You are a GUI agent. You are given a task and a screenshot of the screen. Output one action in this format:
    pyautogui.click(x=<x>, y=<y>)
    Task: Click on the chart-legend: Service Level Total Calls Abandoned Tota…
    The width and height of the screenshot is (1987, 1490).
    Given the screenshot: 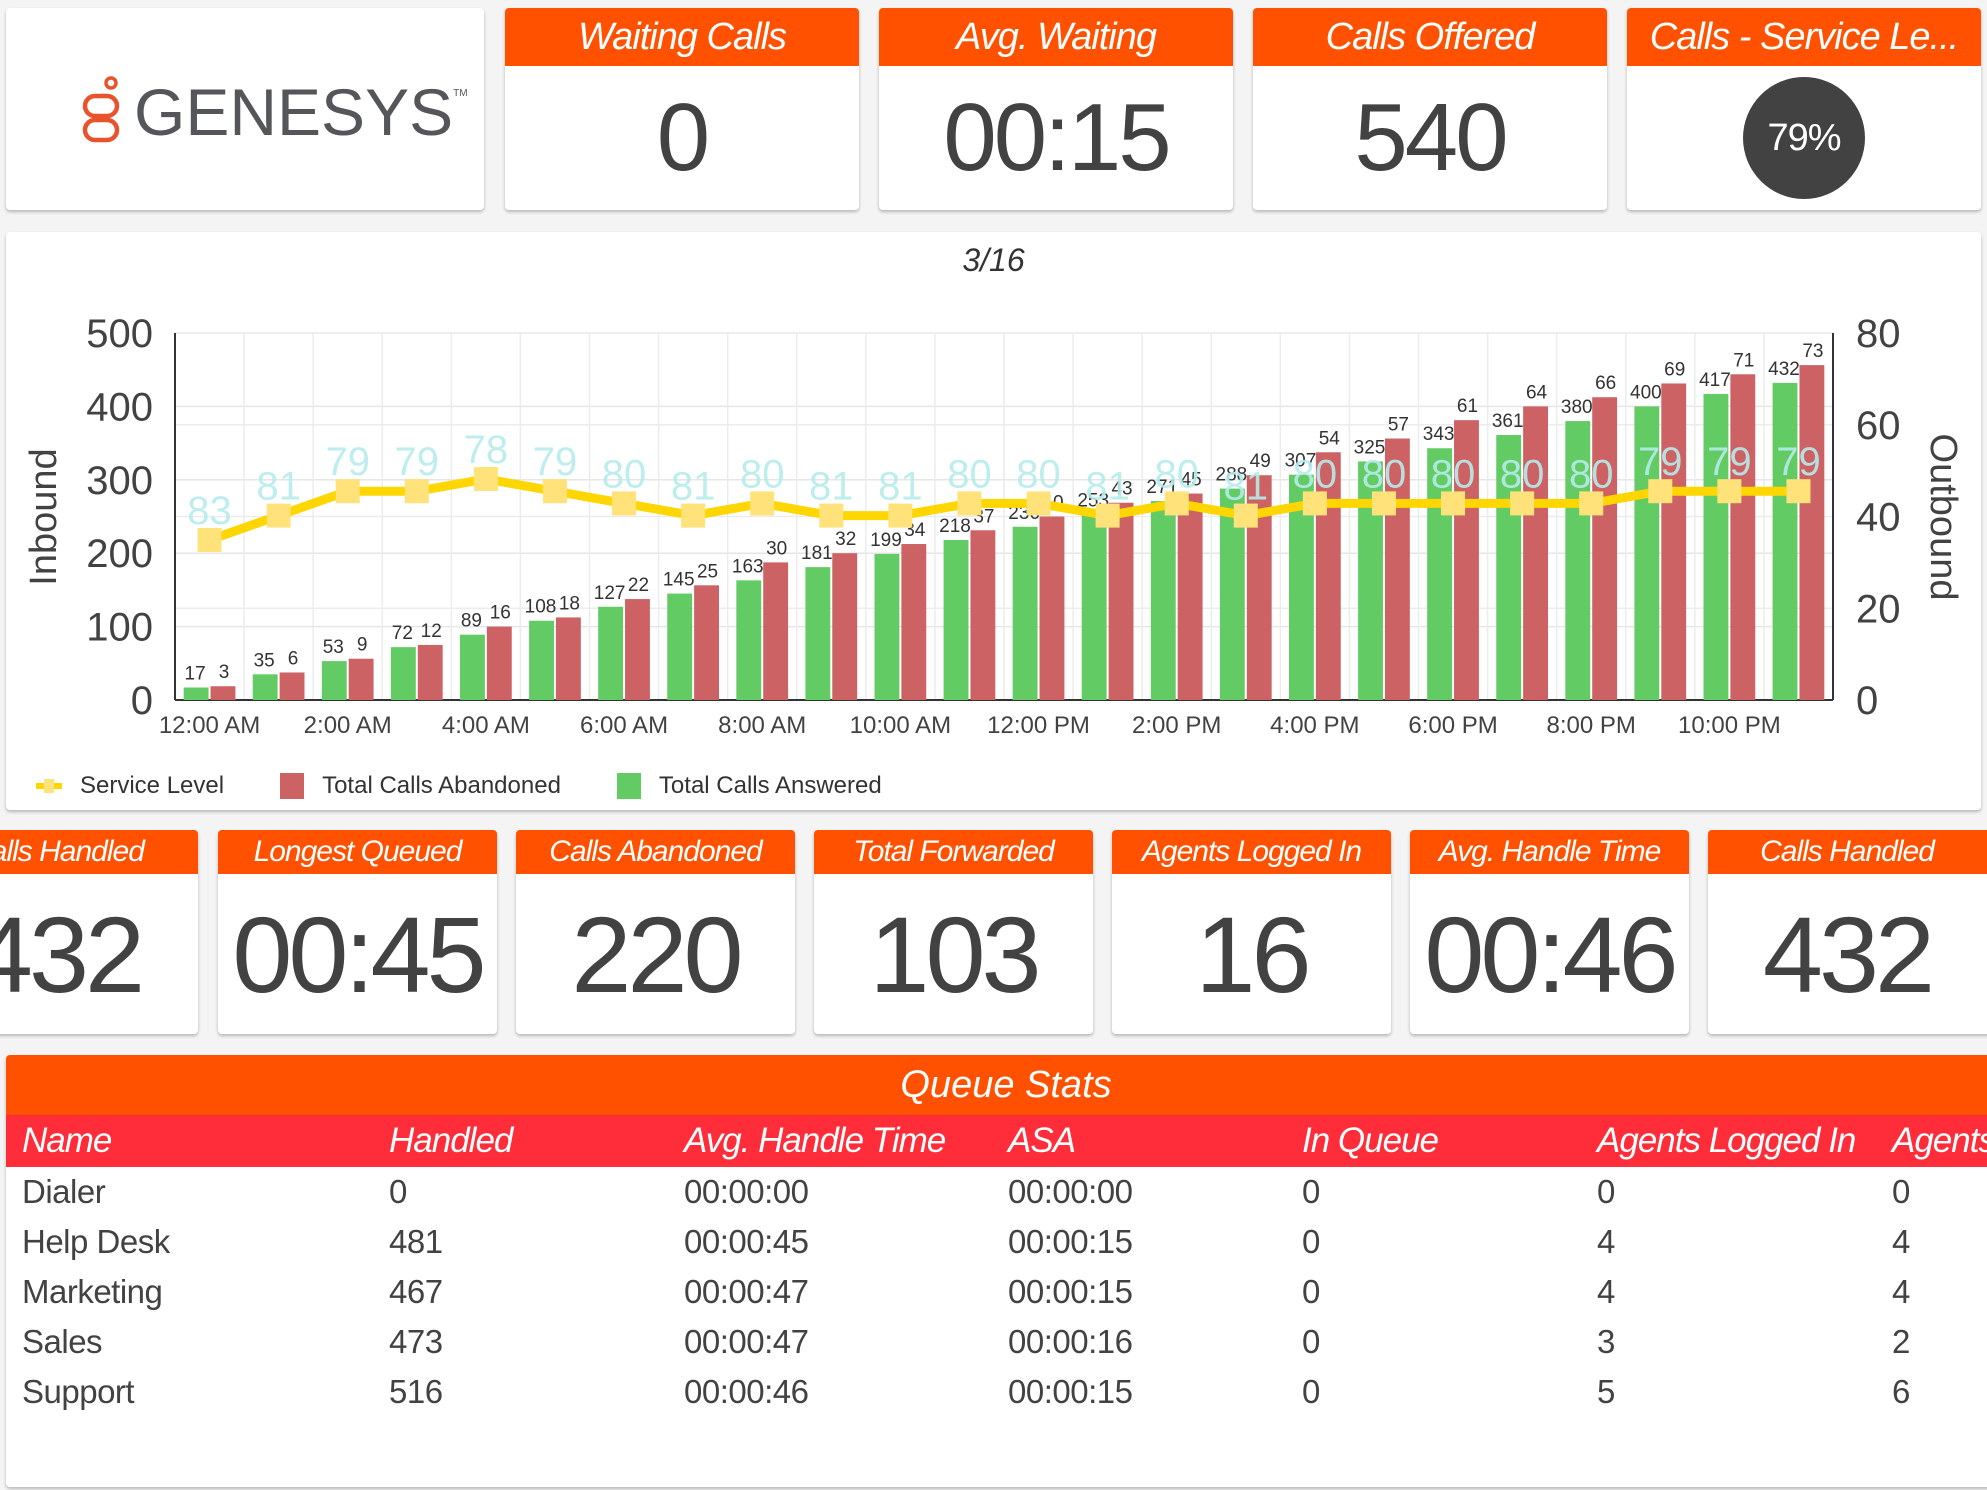 What is the action you would take?
    pyautogui.click(x=487, y=786)
    